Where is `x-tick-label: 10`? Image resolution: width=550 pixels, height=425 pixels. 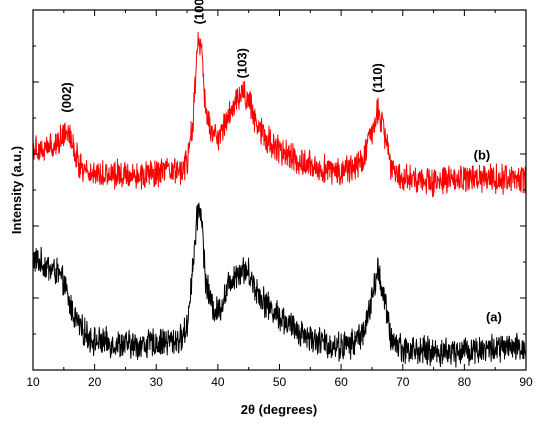 x-tick-label: 10 is located at coordinates (33, 382).